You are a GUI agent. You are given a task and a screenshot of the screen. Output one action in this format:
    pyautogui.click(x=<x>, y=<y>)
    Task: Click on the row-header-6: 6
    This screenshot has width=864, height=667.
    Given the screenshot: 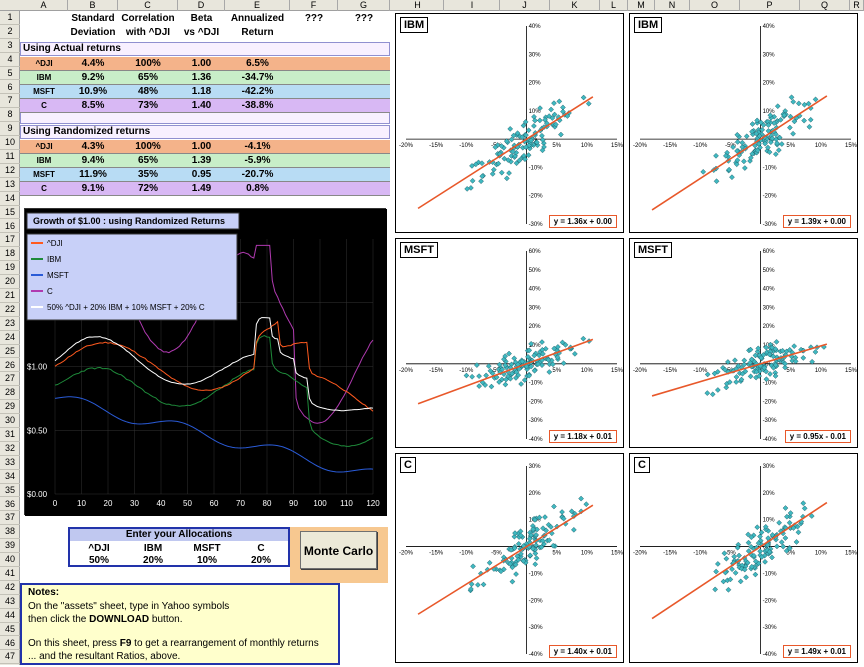 What is the action you would take?
    pyautogui.click(x=10, y=88)
    